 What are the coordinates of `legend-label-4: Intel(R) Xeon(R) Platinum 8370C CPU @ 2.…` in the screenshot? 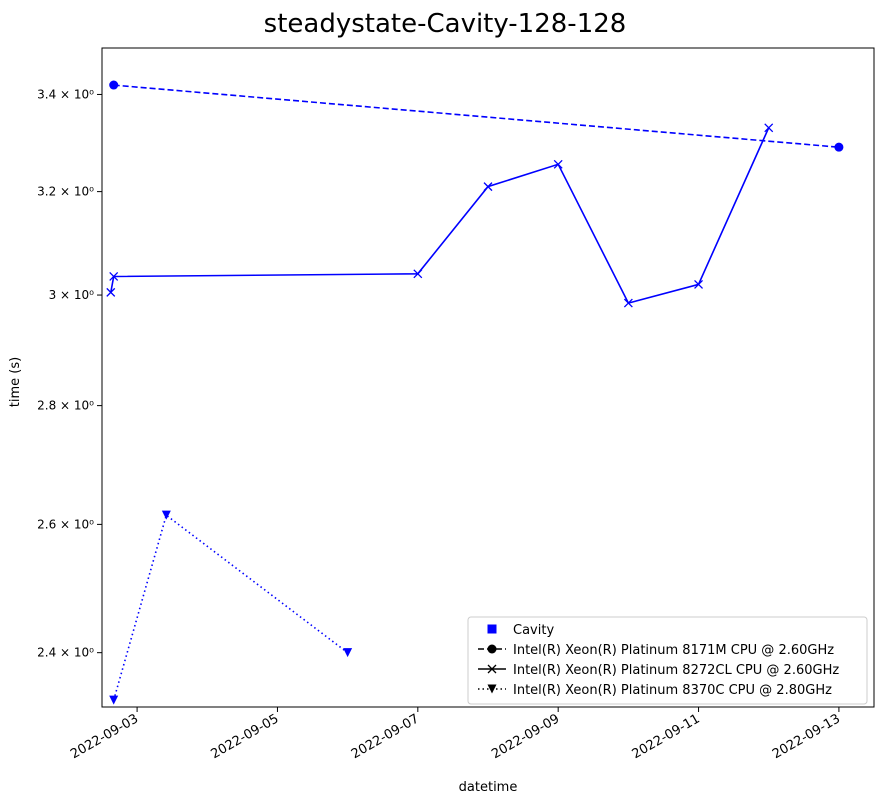 It's located at (672, 690).